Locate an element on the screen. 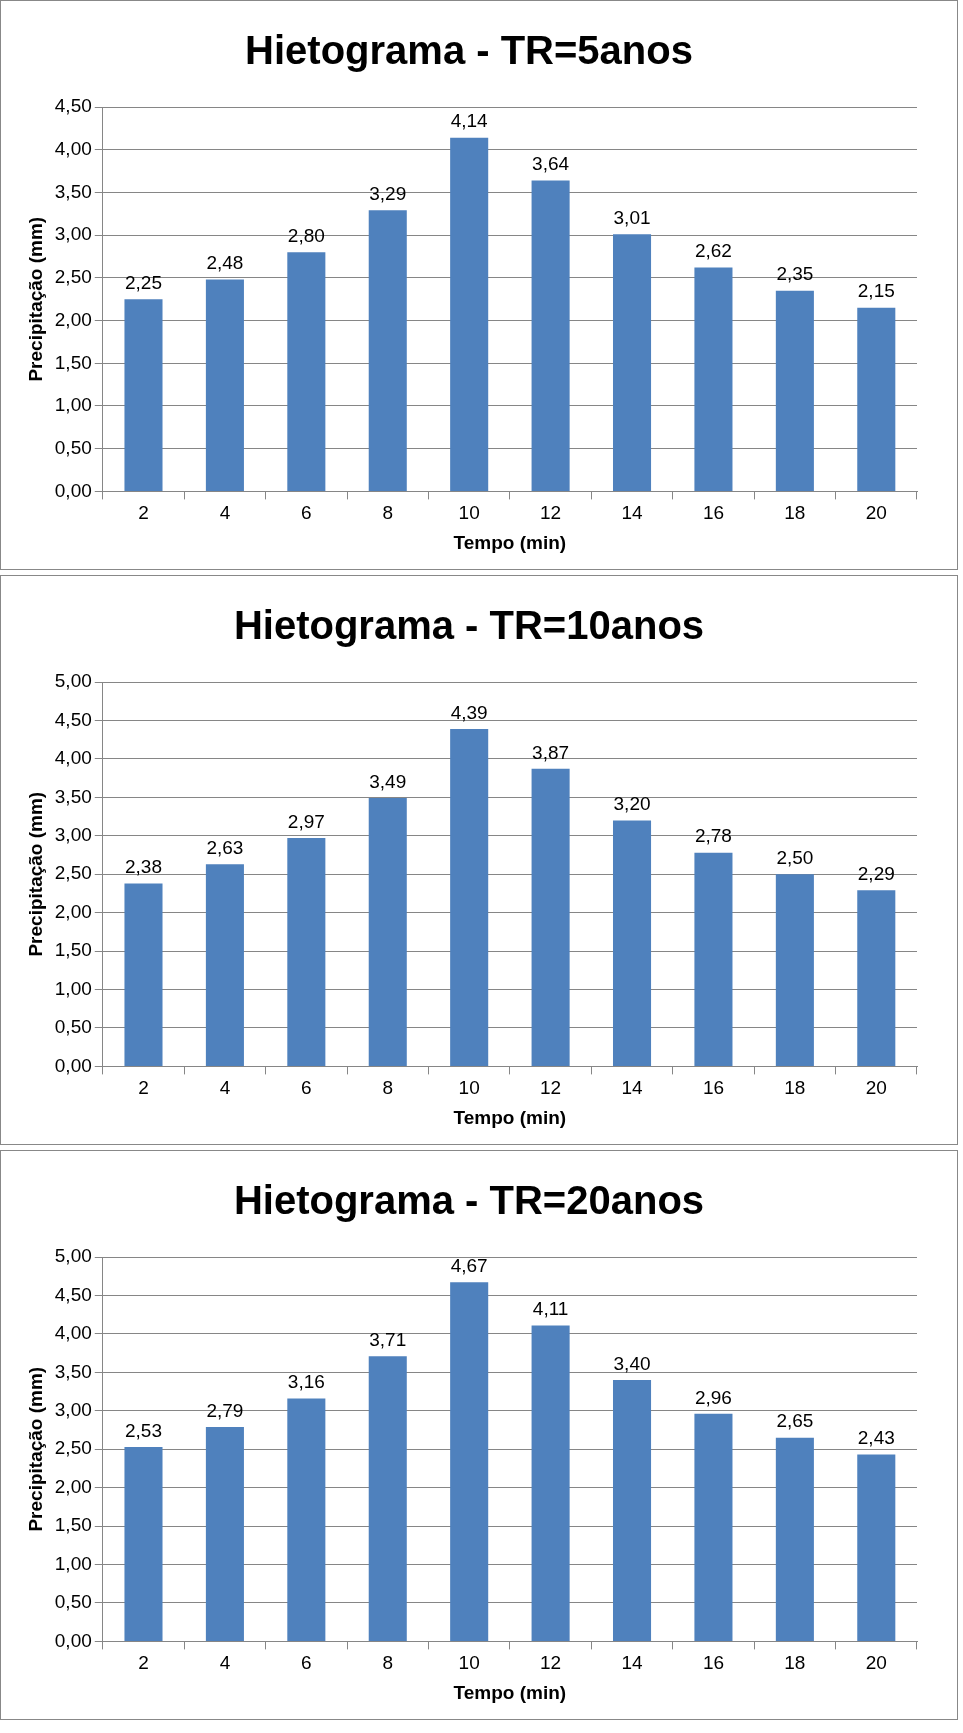  data-label: 2,43 is located at coordinates (876, 1438).